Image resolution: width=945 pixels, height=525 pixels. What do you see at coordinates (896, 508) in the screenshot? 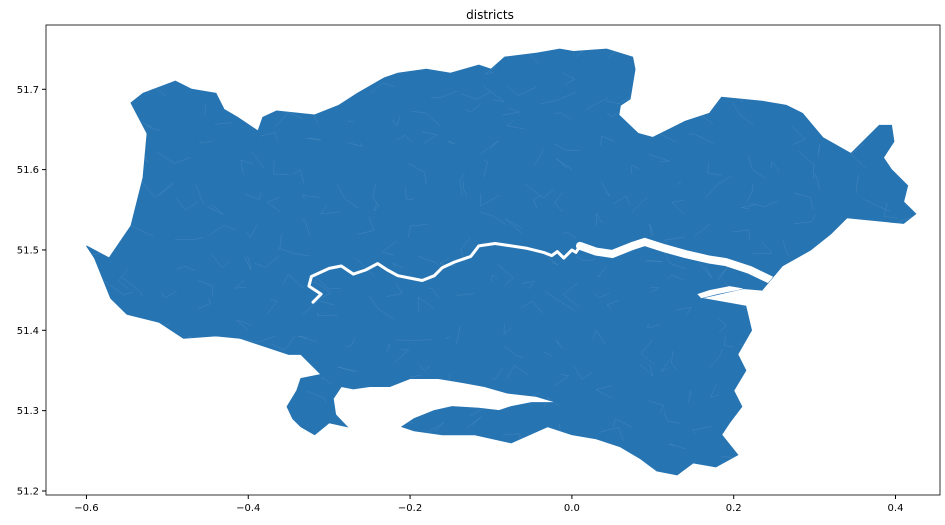
I see `x-tick-label: 0.4` at bounding box center [896, 508].